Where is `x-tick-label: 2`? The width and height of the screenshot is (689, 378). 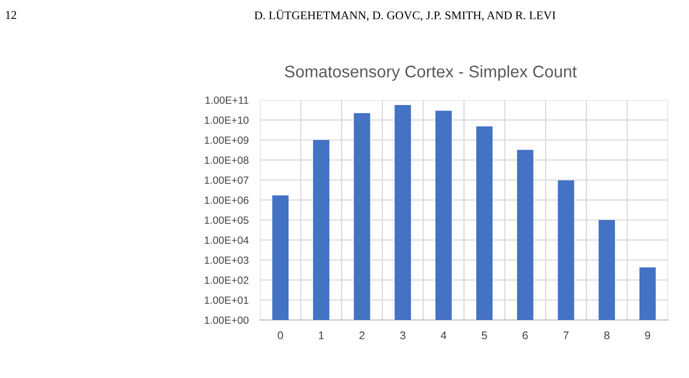
x-tick-label: 2 is located at coordinates (362, 335).